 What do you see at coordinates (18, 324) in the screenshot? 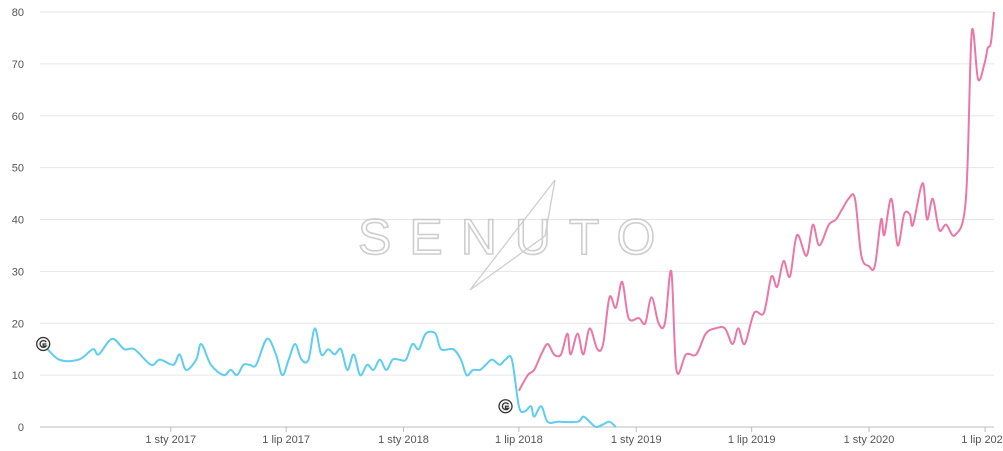
I see `y-tick-label: 20` at bounding box center [18, 324].